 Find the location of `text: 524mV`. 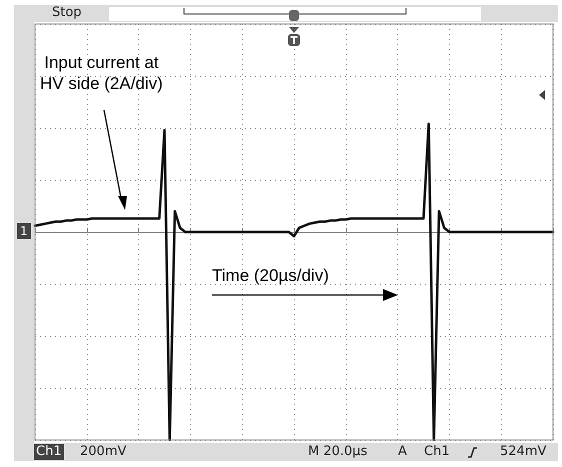

text: 524mV is located at coordinates (523, 452).